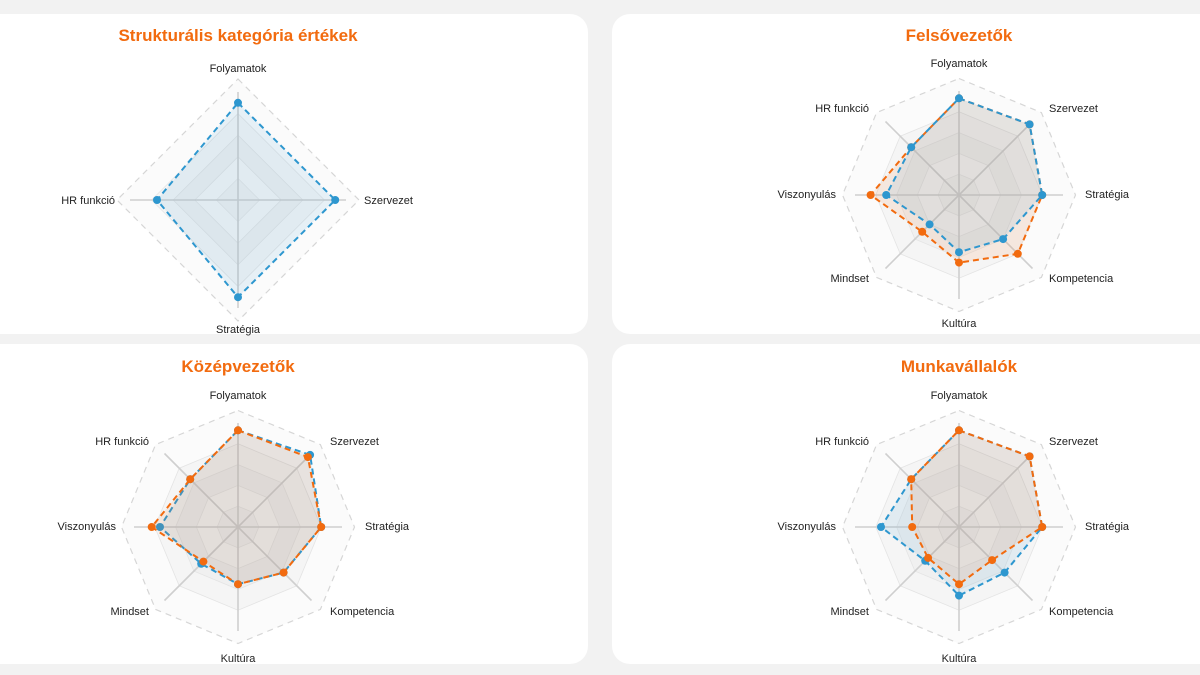  I want to click on chart-title-employees: Munkavállalók, so click(959, 366).